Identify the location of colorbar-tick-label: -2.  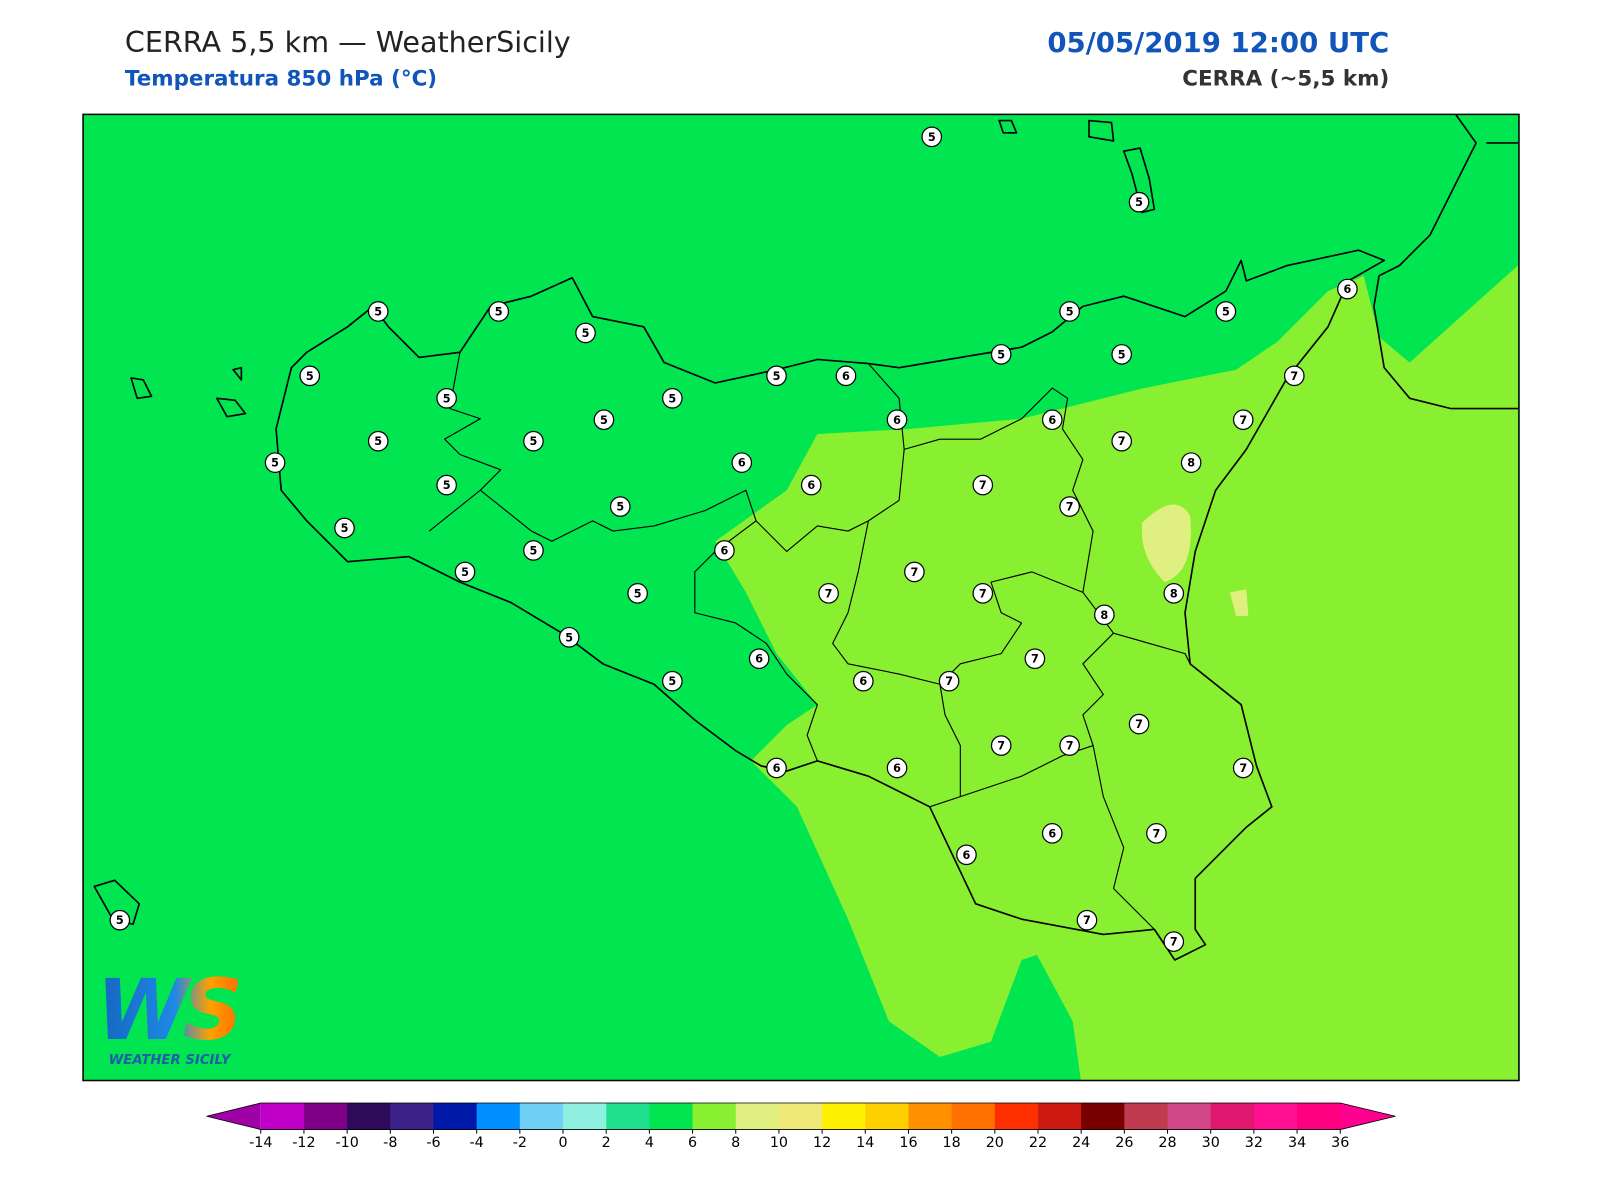
(520, 1143).